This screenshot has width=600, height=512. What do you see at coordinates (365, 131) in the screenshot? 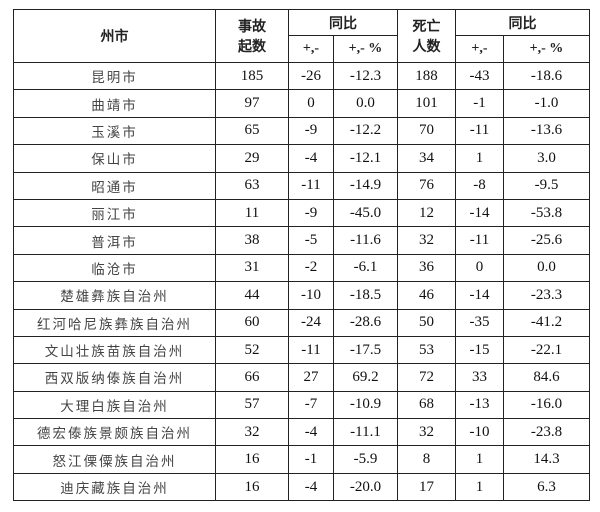
I see `cell-accidents-pct: -12.2` at bounding box center [365, 131].